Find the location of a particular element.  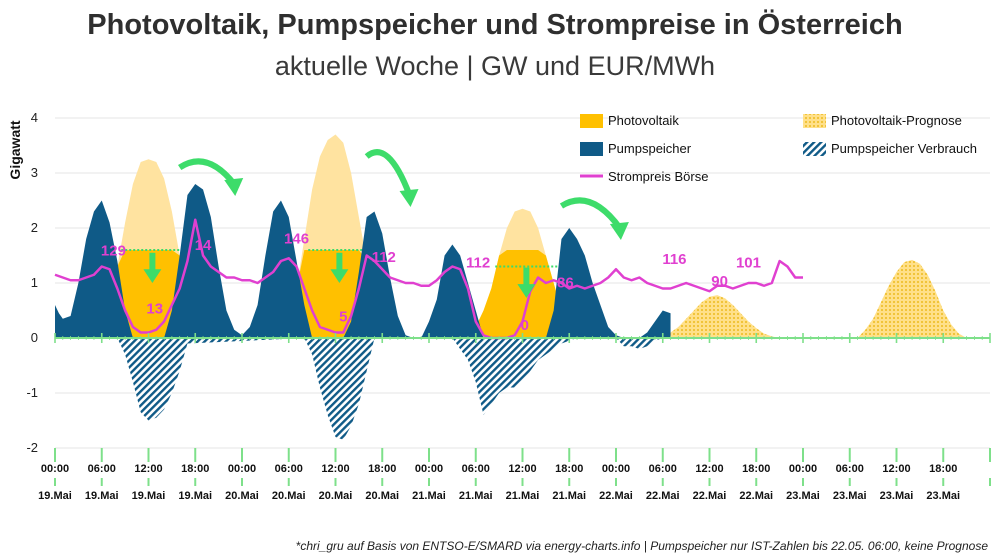

price-label: 14 is located at coordinates (203, 245).